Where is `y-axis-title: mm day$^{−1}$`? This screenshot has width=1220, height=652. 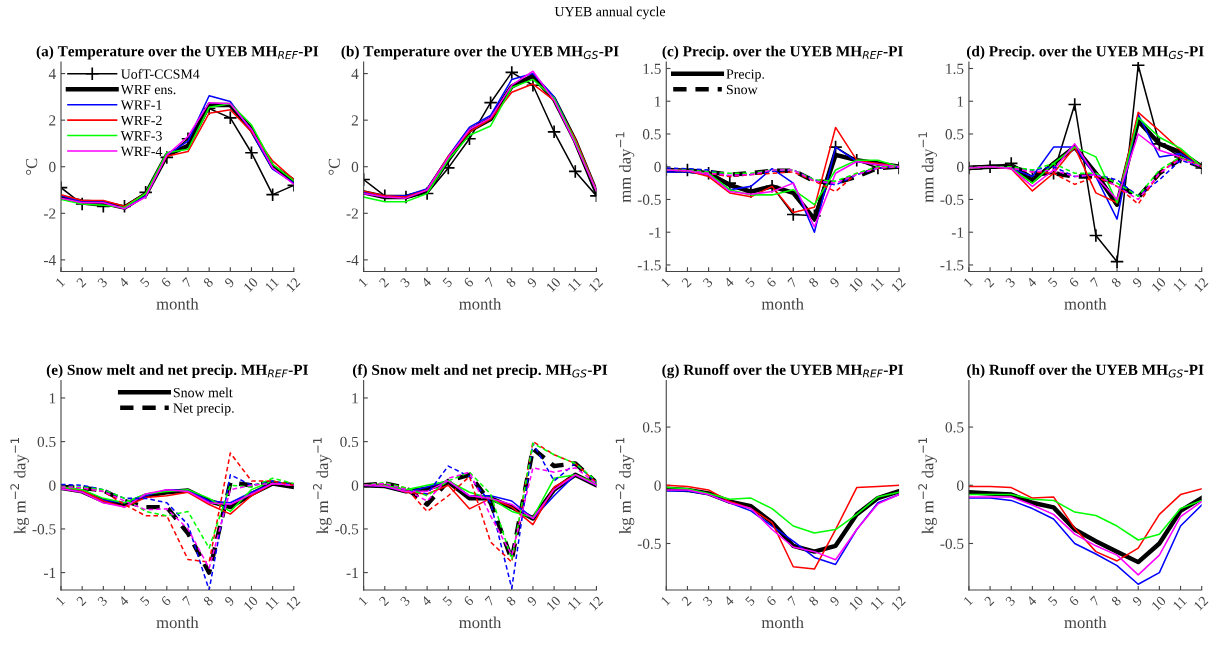
y-axis-title: mm day$^{−1}$ is located at coordinates (625, 167).